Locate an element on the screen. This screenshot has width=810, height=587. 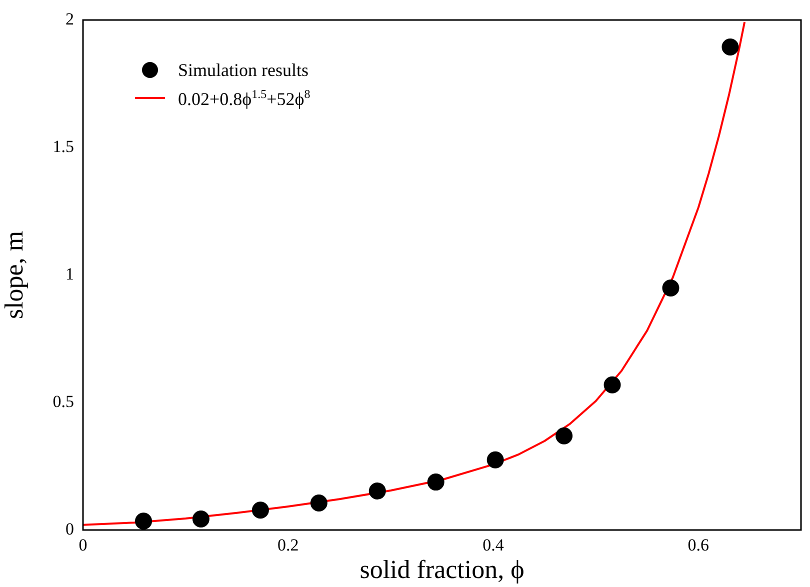
y-tick-label: 2 is located at coordinates (70, 18).